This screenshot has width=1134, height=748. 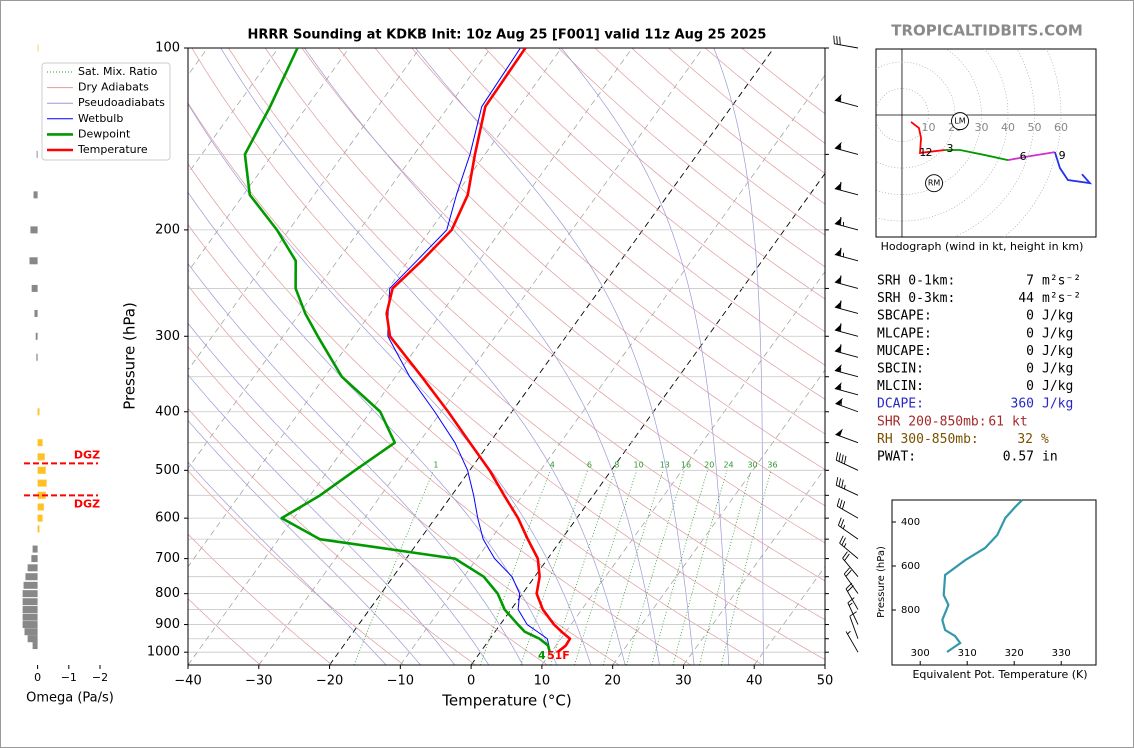 I want to click on mixing-ratio-label: 4, so click(x=552, y=465).